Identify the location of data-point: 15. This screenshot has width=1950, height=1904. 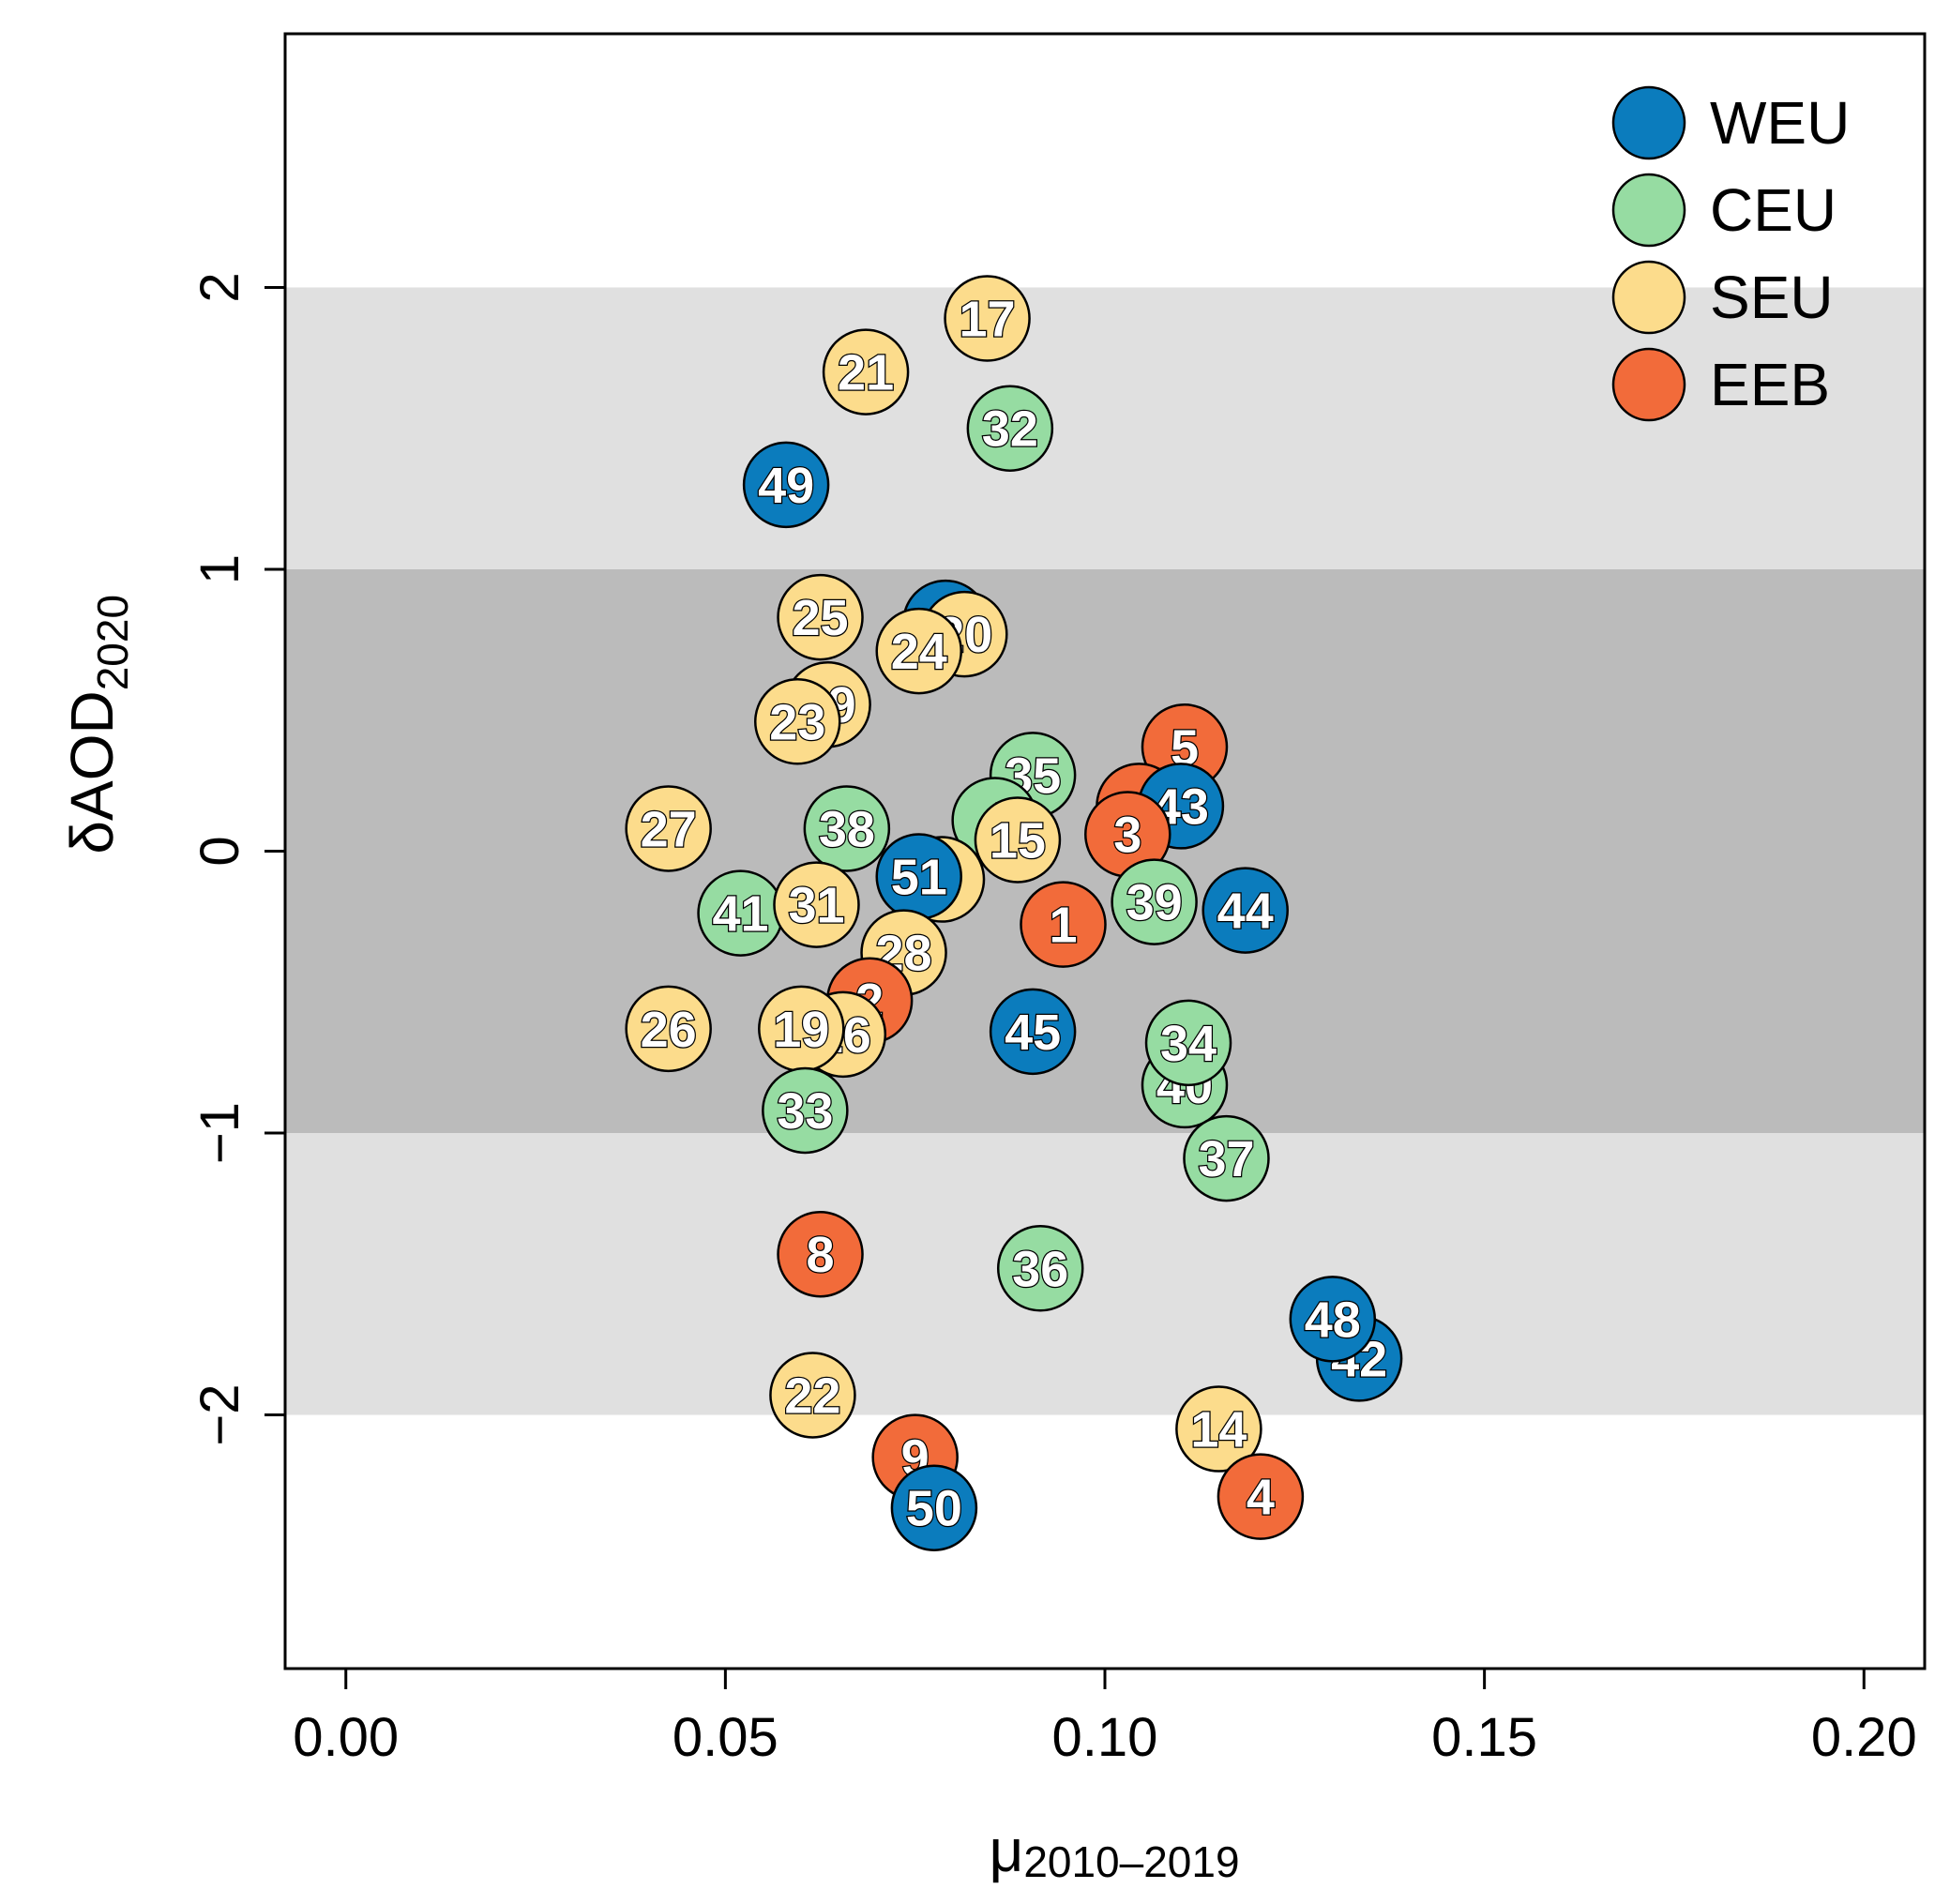
(1018, 840).